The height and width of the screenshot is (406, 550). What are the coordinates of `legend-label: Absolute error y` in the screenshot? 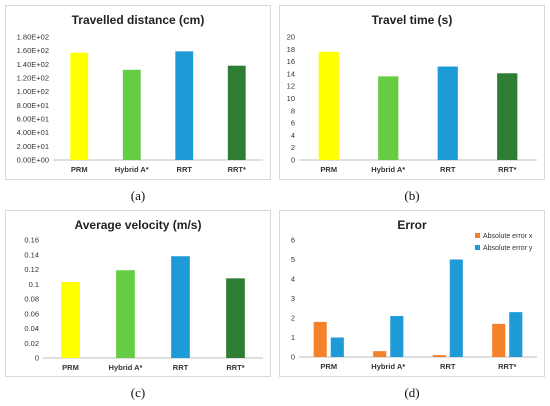 It's located at (508, 248).